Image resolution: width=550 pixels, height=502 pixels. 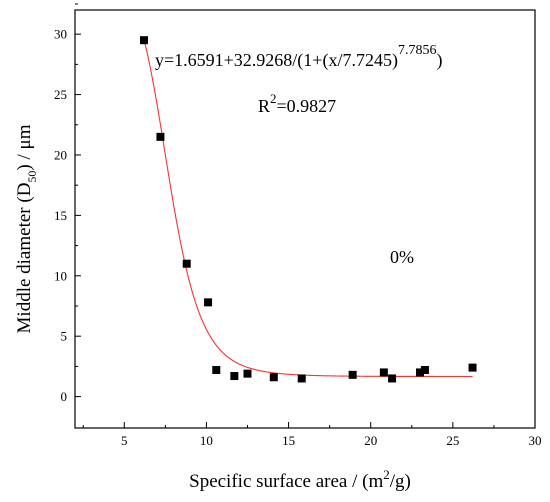 I want to click on x-axis-title: Specific surface area / (m2/g), so click(x=300, y=479).